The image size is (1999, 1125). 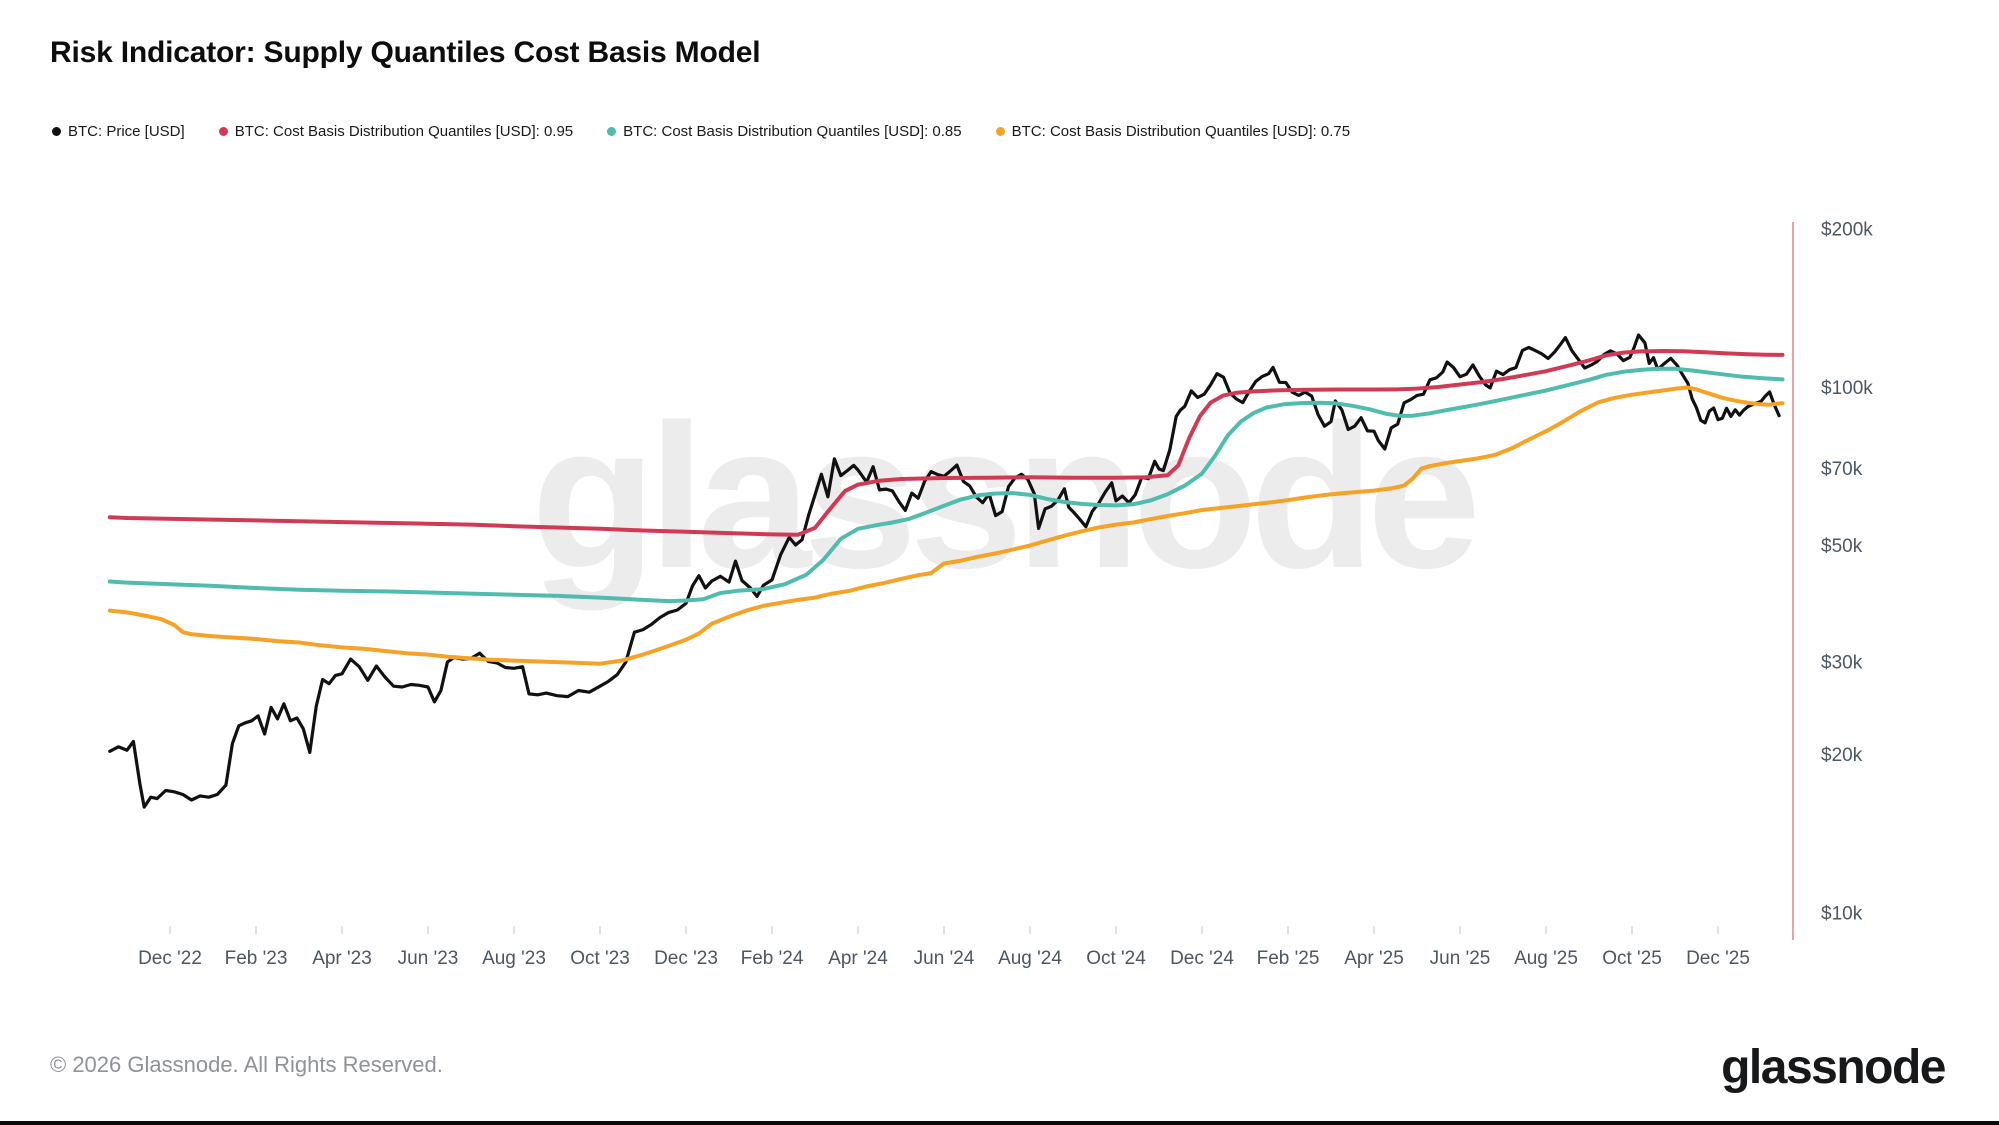 What do you see at coordinates (126, 131) in the screenshot?
I see `legend-item-label: BTC: Price [USD]` at bounding box center [126, 131].